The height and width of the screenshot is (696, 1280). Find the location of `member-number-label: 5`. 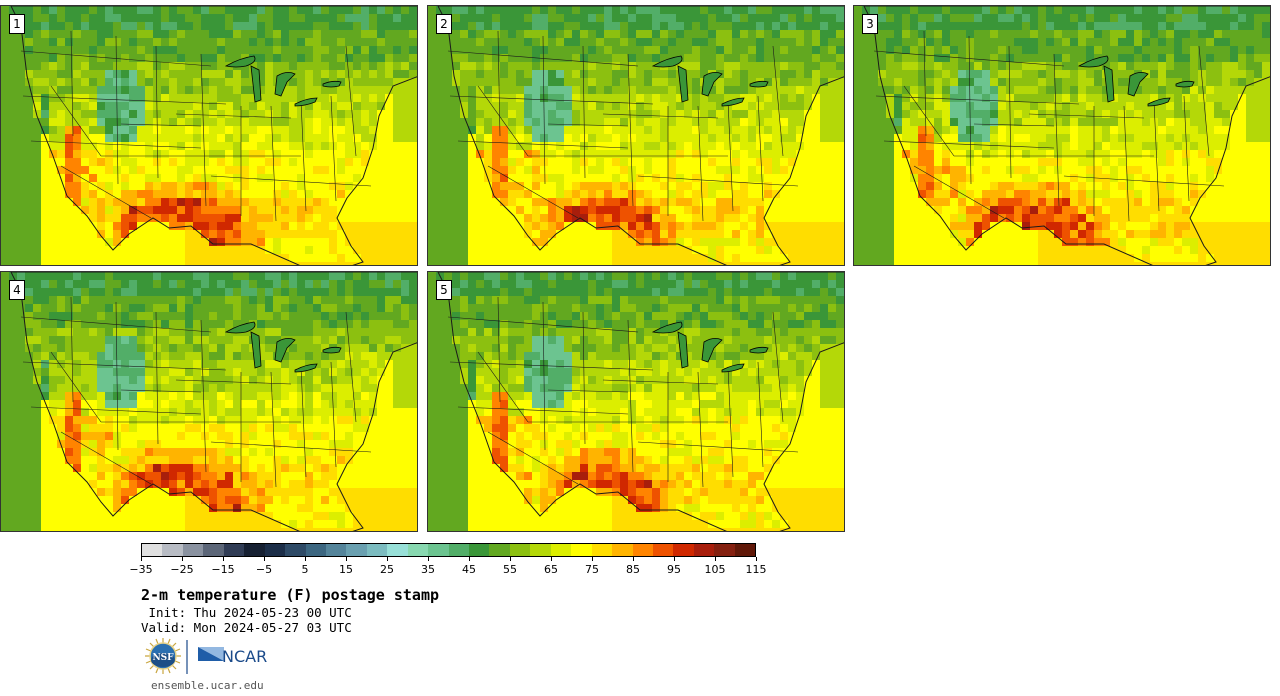

member-number-label: 5 is located at coordinates (444, 290).